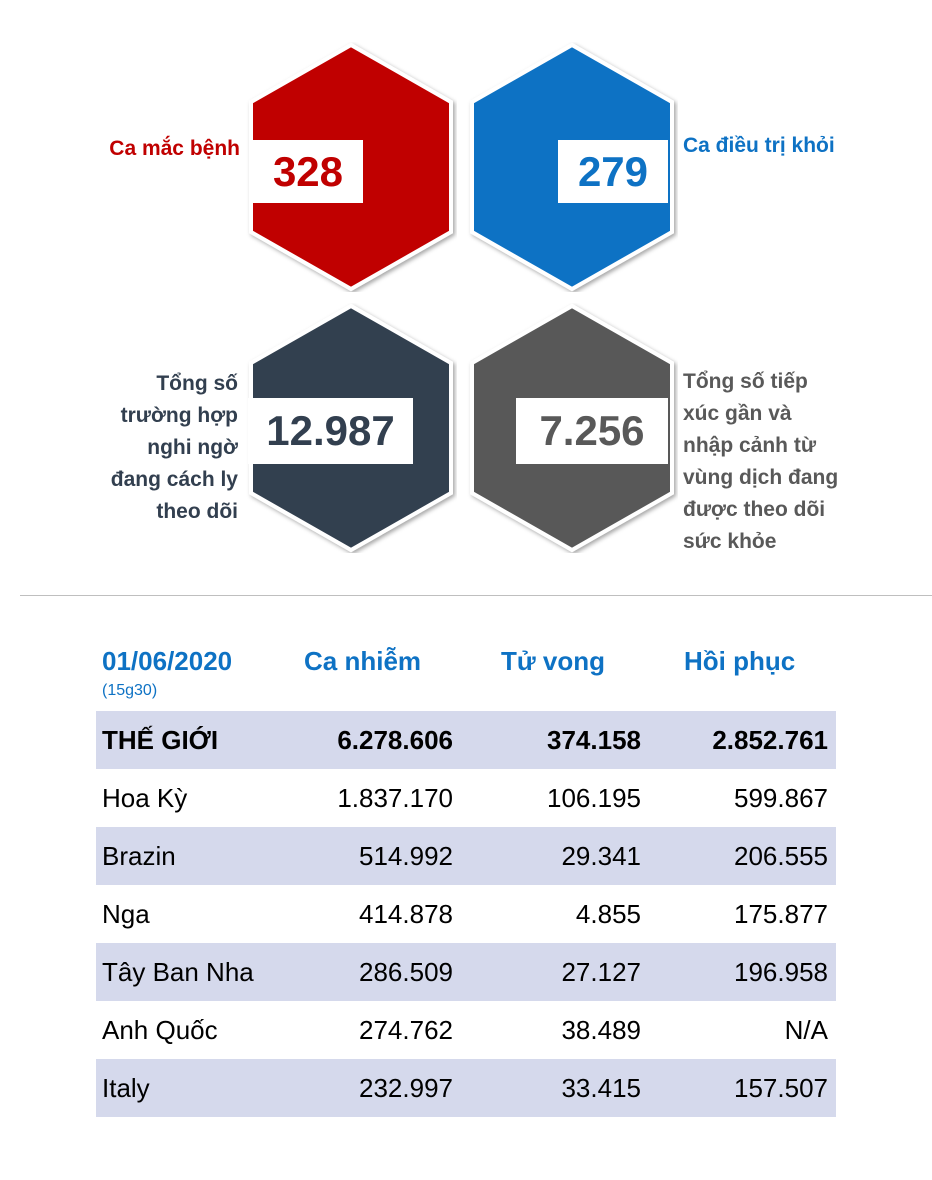  Describe the element at coordinates (740, 661) in the screenshot. I see `header-recovered: Hồi phục` at that location.